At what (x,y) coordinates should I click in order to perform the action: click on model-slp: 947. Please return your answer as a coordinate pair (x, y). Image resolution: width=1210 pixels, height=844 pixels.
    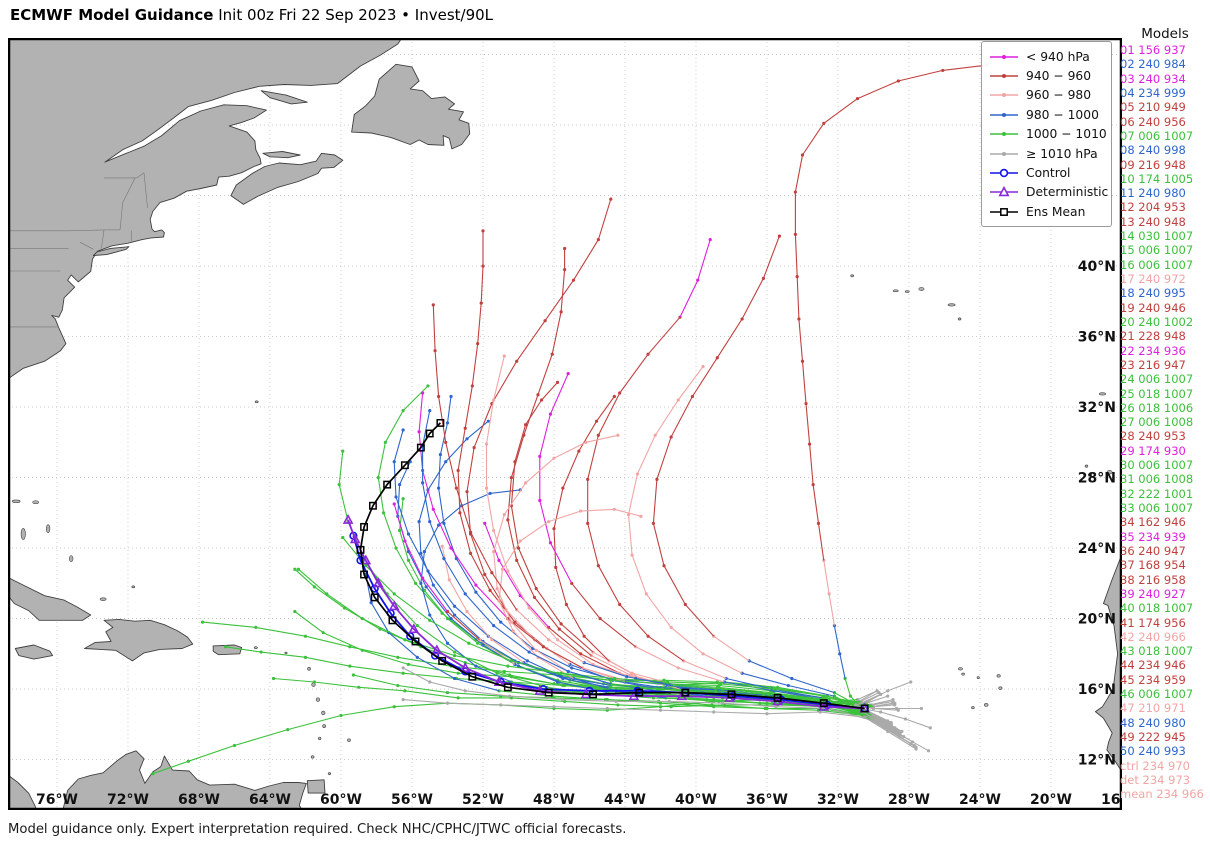
    Looking at the image, I should click on (1174, 550).